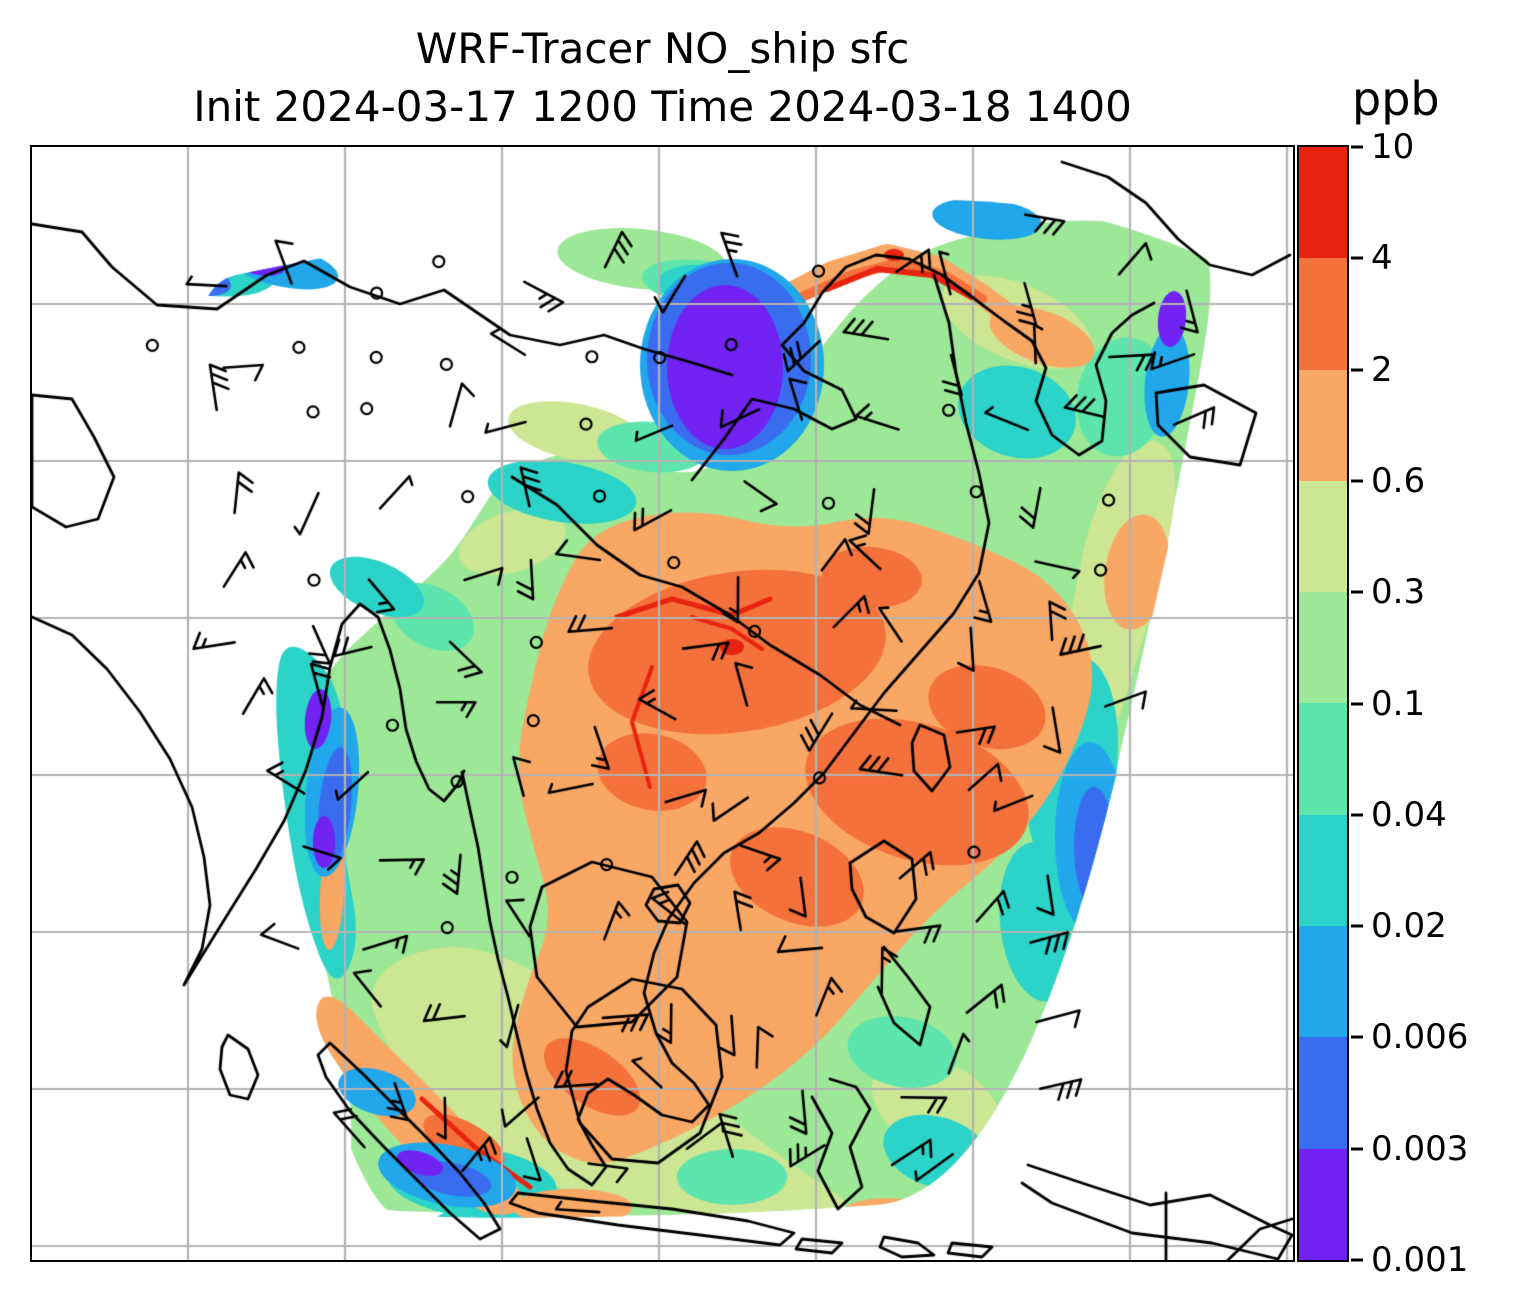 Image resolution: width=1528 pixels, height=1306 pixels. I want to click on colorbar-units-label: ppb, so click(1396, 99).